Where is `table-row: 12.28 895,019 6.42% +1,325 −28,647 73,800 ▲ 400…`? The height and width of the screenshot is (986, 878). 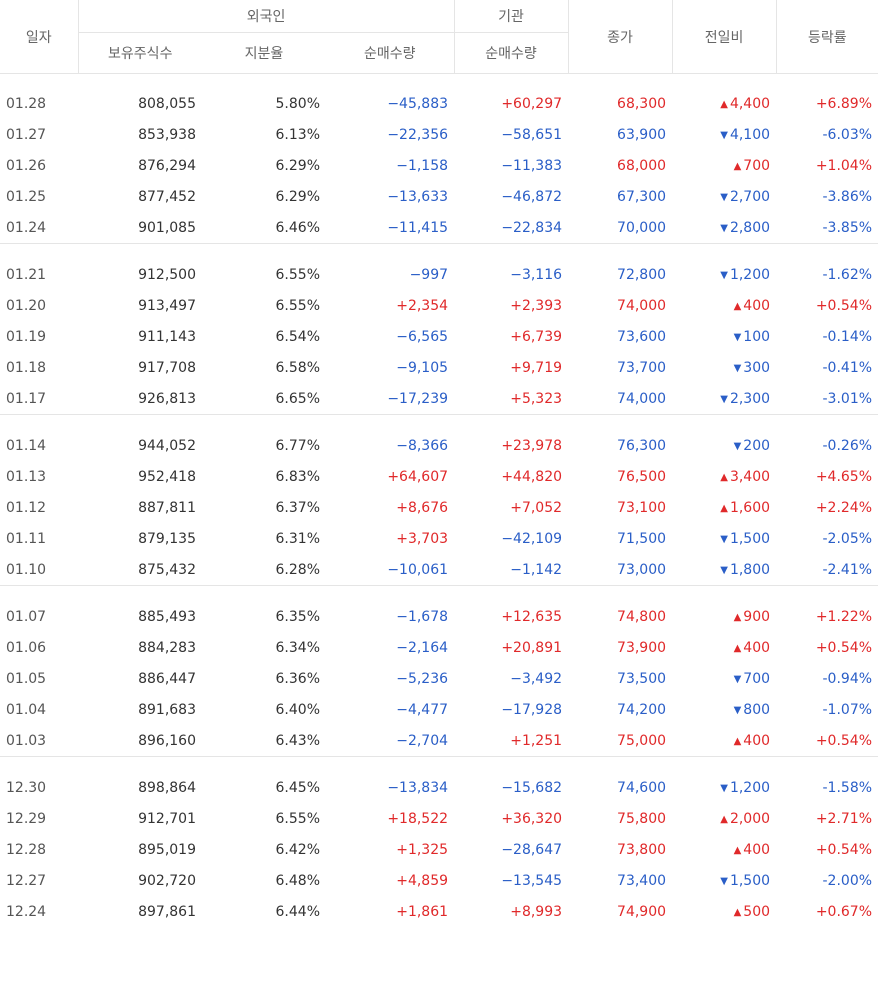
table-row: 12.28 895,019 6.42% +1,325 −28,647 73,800 ▲ 400… is located at coordinates (439, 849).